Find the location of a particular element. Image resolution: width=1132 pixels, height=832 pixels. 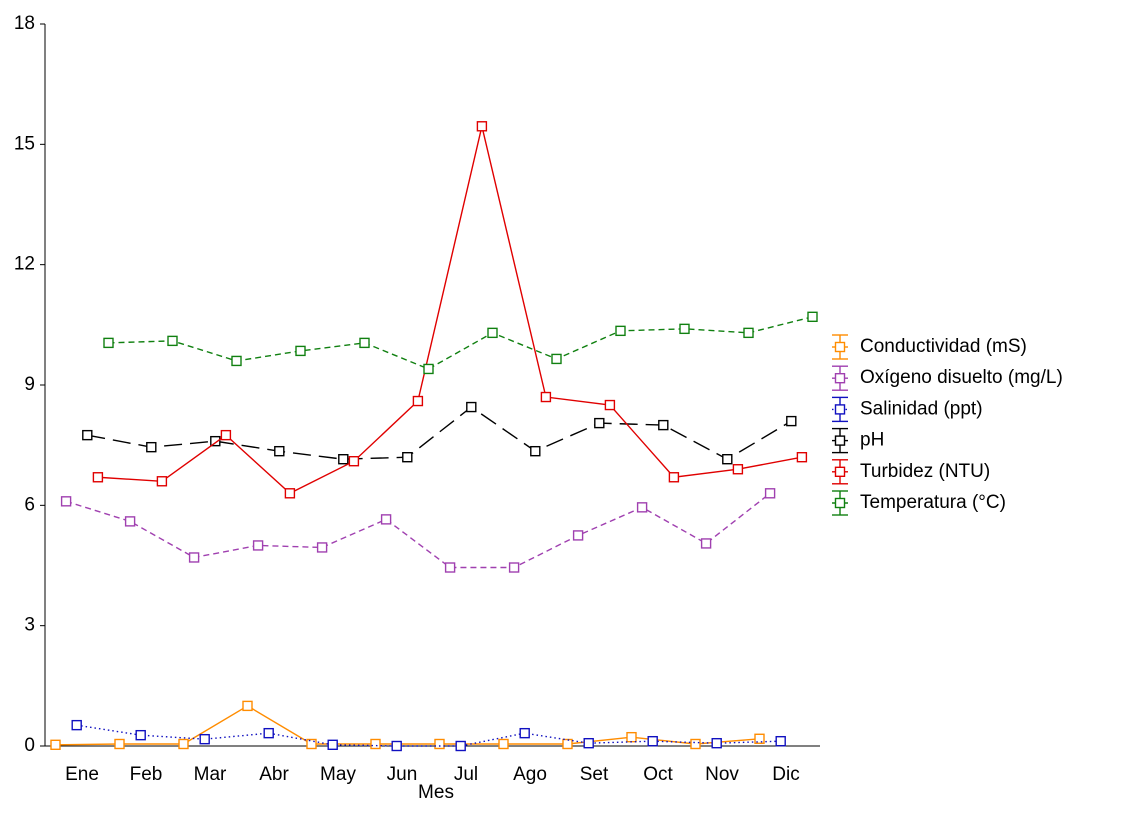

x-tick-label: Mar is located at coordinates (210, 774).